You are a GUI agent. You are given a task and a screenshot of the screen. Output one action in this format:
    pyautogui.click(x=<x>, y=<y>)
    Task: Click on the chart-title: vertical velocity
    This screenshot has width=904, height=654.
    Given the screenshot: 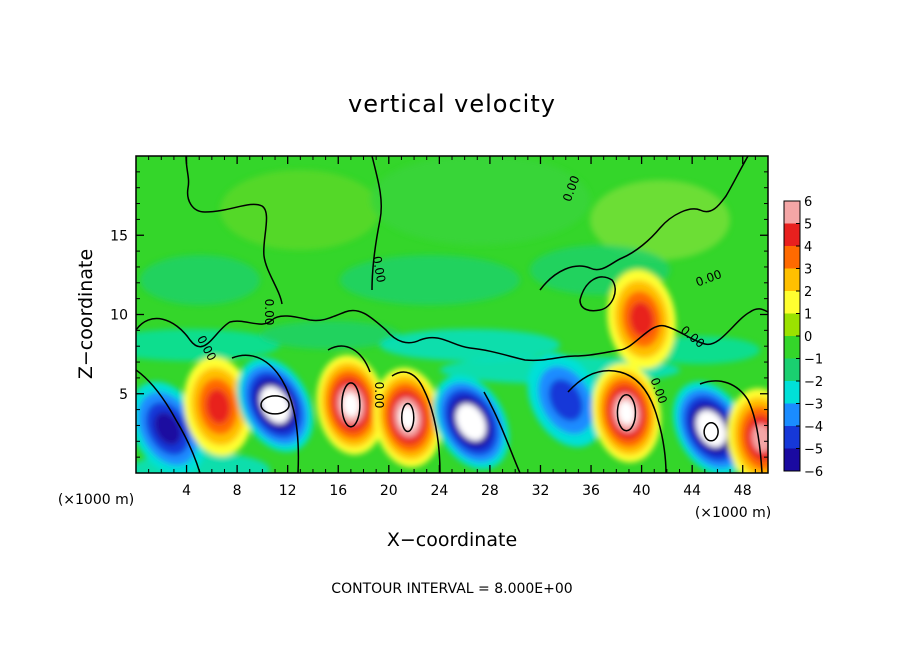 What is the action you would take?
    pyautogui.click(x=452, y=104)
    